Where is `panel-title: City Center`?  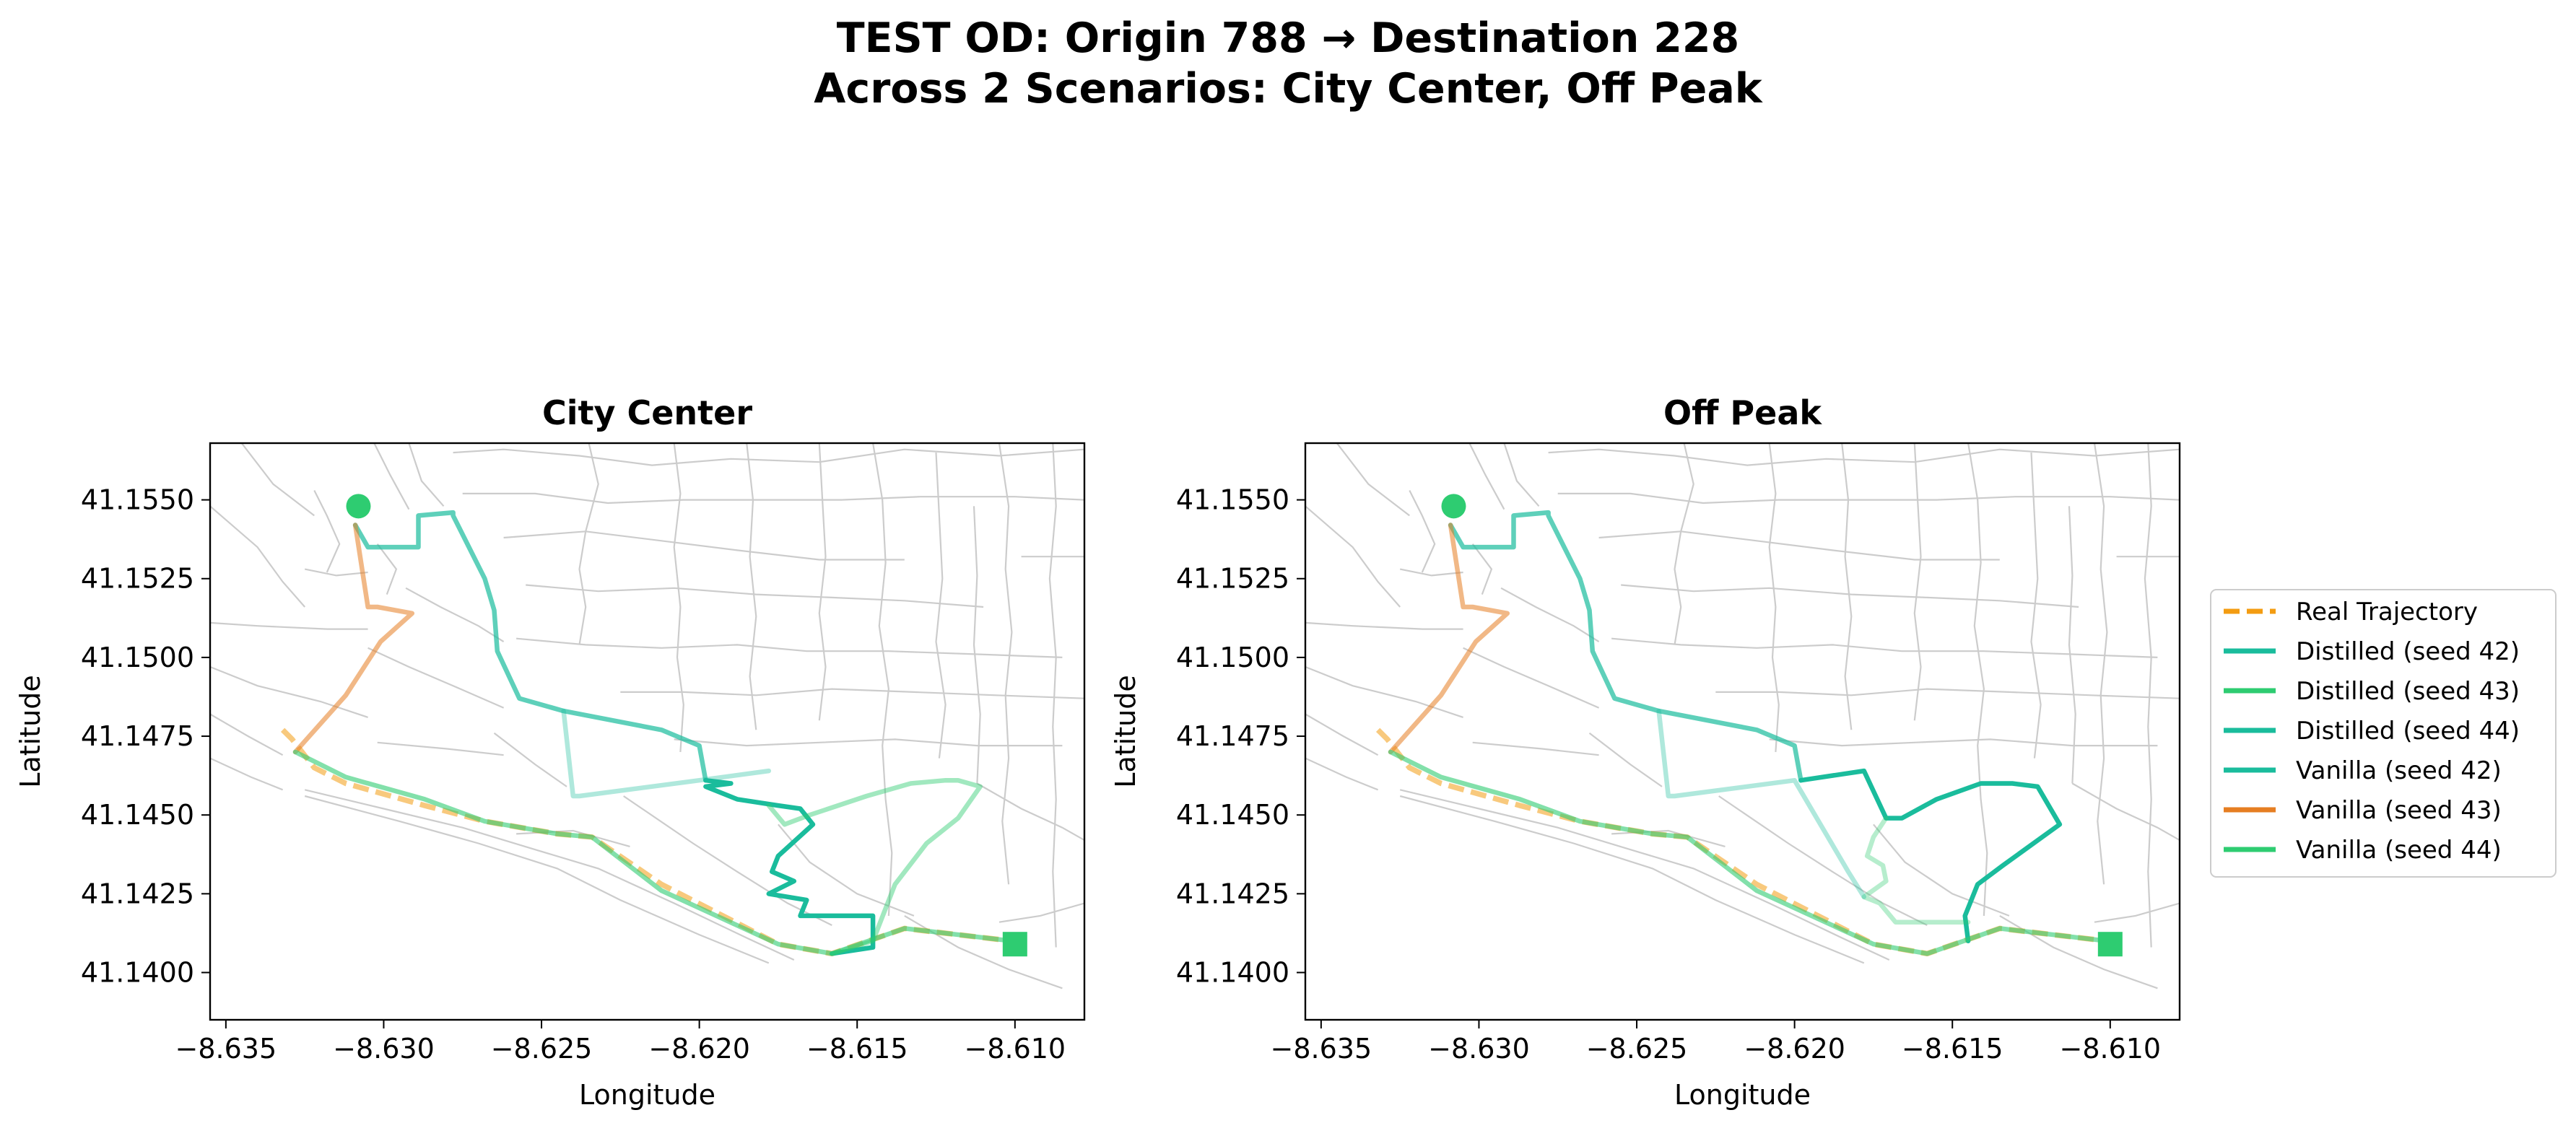 panel-title: City Center is located at coordinates (647, 412).